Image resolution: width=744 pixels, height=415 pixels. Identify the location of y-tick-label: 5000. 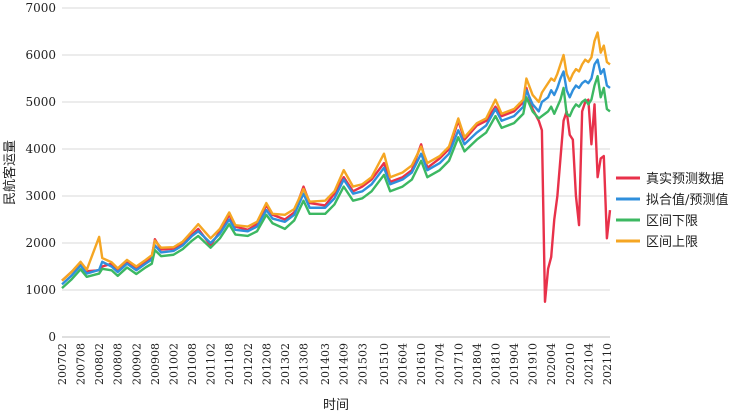
(40, 102).